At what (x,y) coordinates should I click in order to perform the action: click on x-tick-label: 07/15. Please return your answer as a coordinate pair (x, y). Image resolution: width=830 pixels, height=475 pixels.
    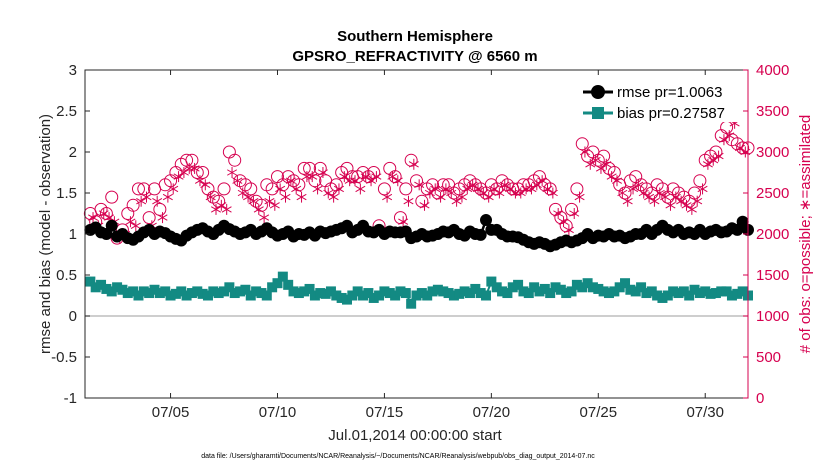
    Looking at the image, I should click on (385, 412).